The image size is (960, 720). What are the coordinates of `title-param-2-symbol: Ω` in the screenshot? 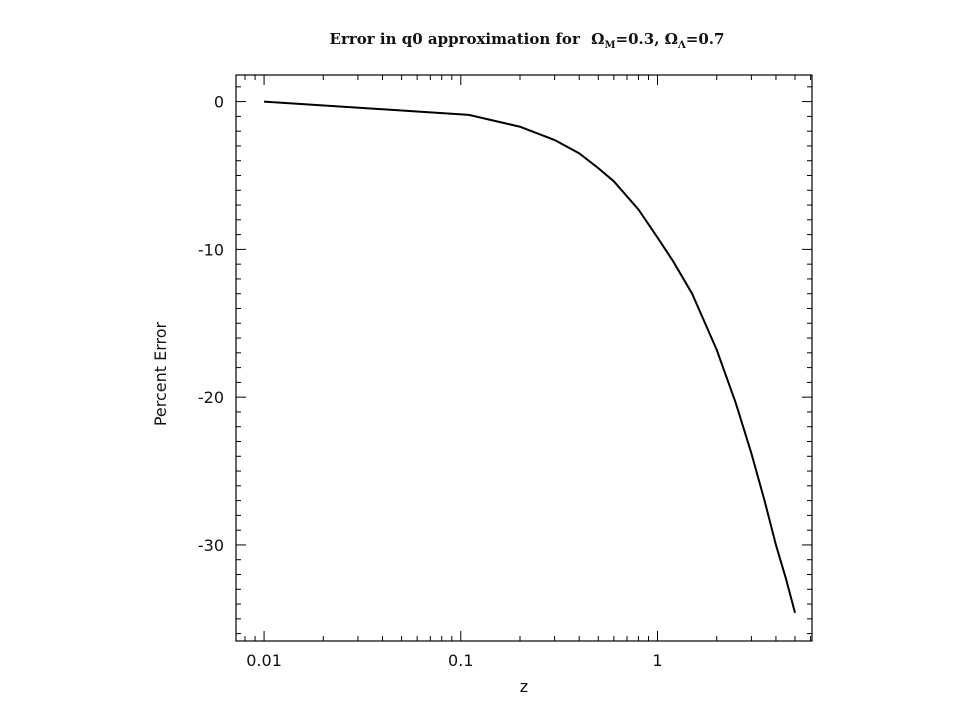 It's located at (671, 39).